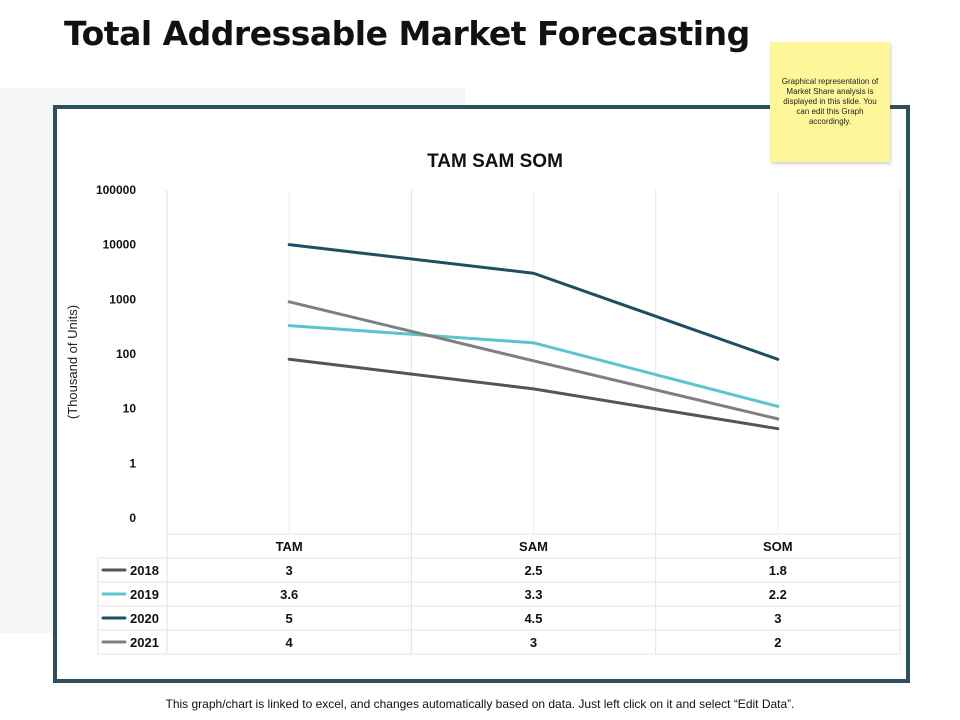  I want to click on series-line-2020, so click(533, 302).